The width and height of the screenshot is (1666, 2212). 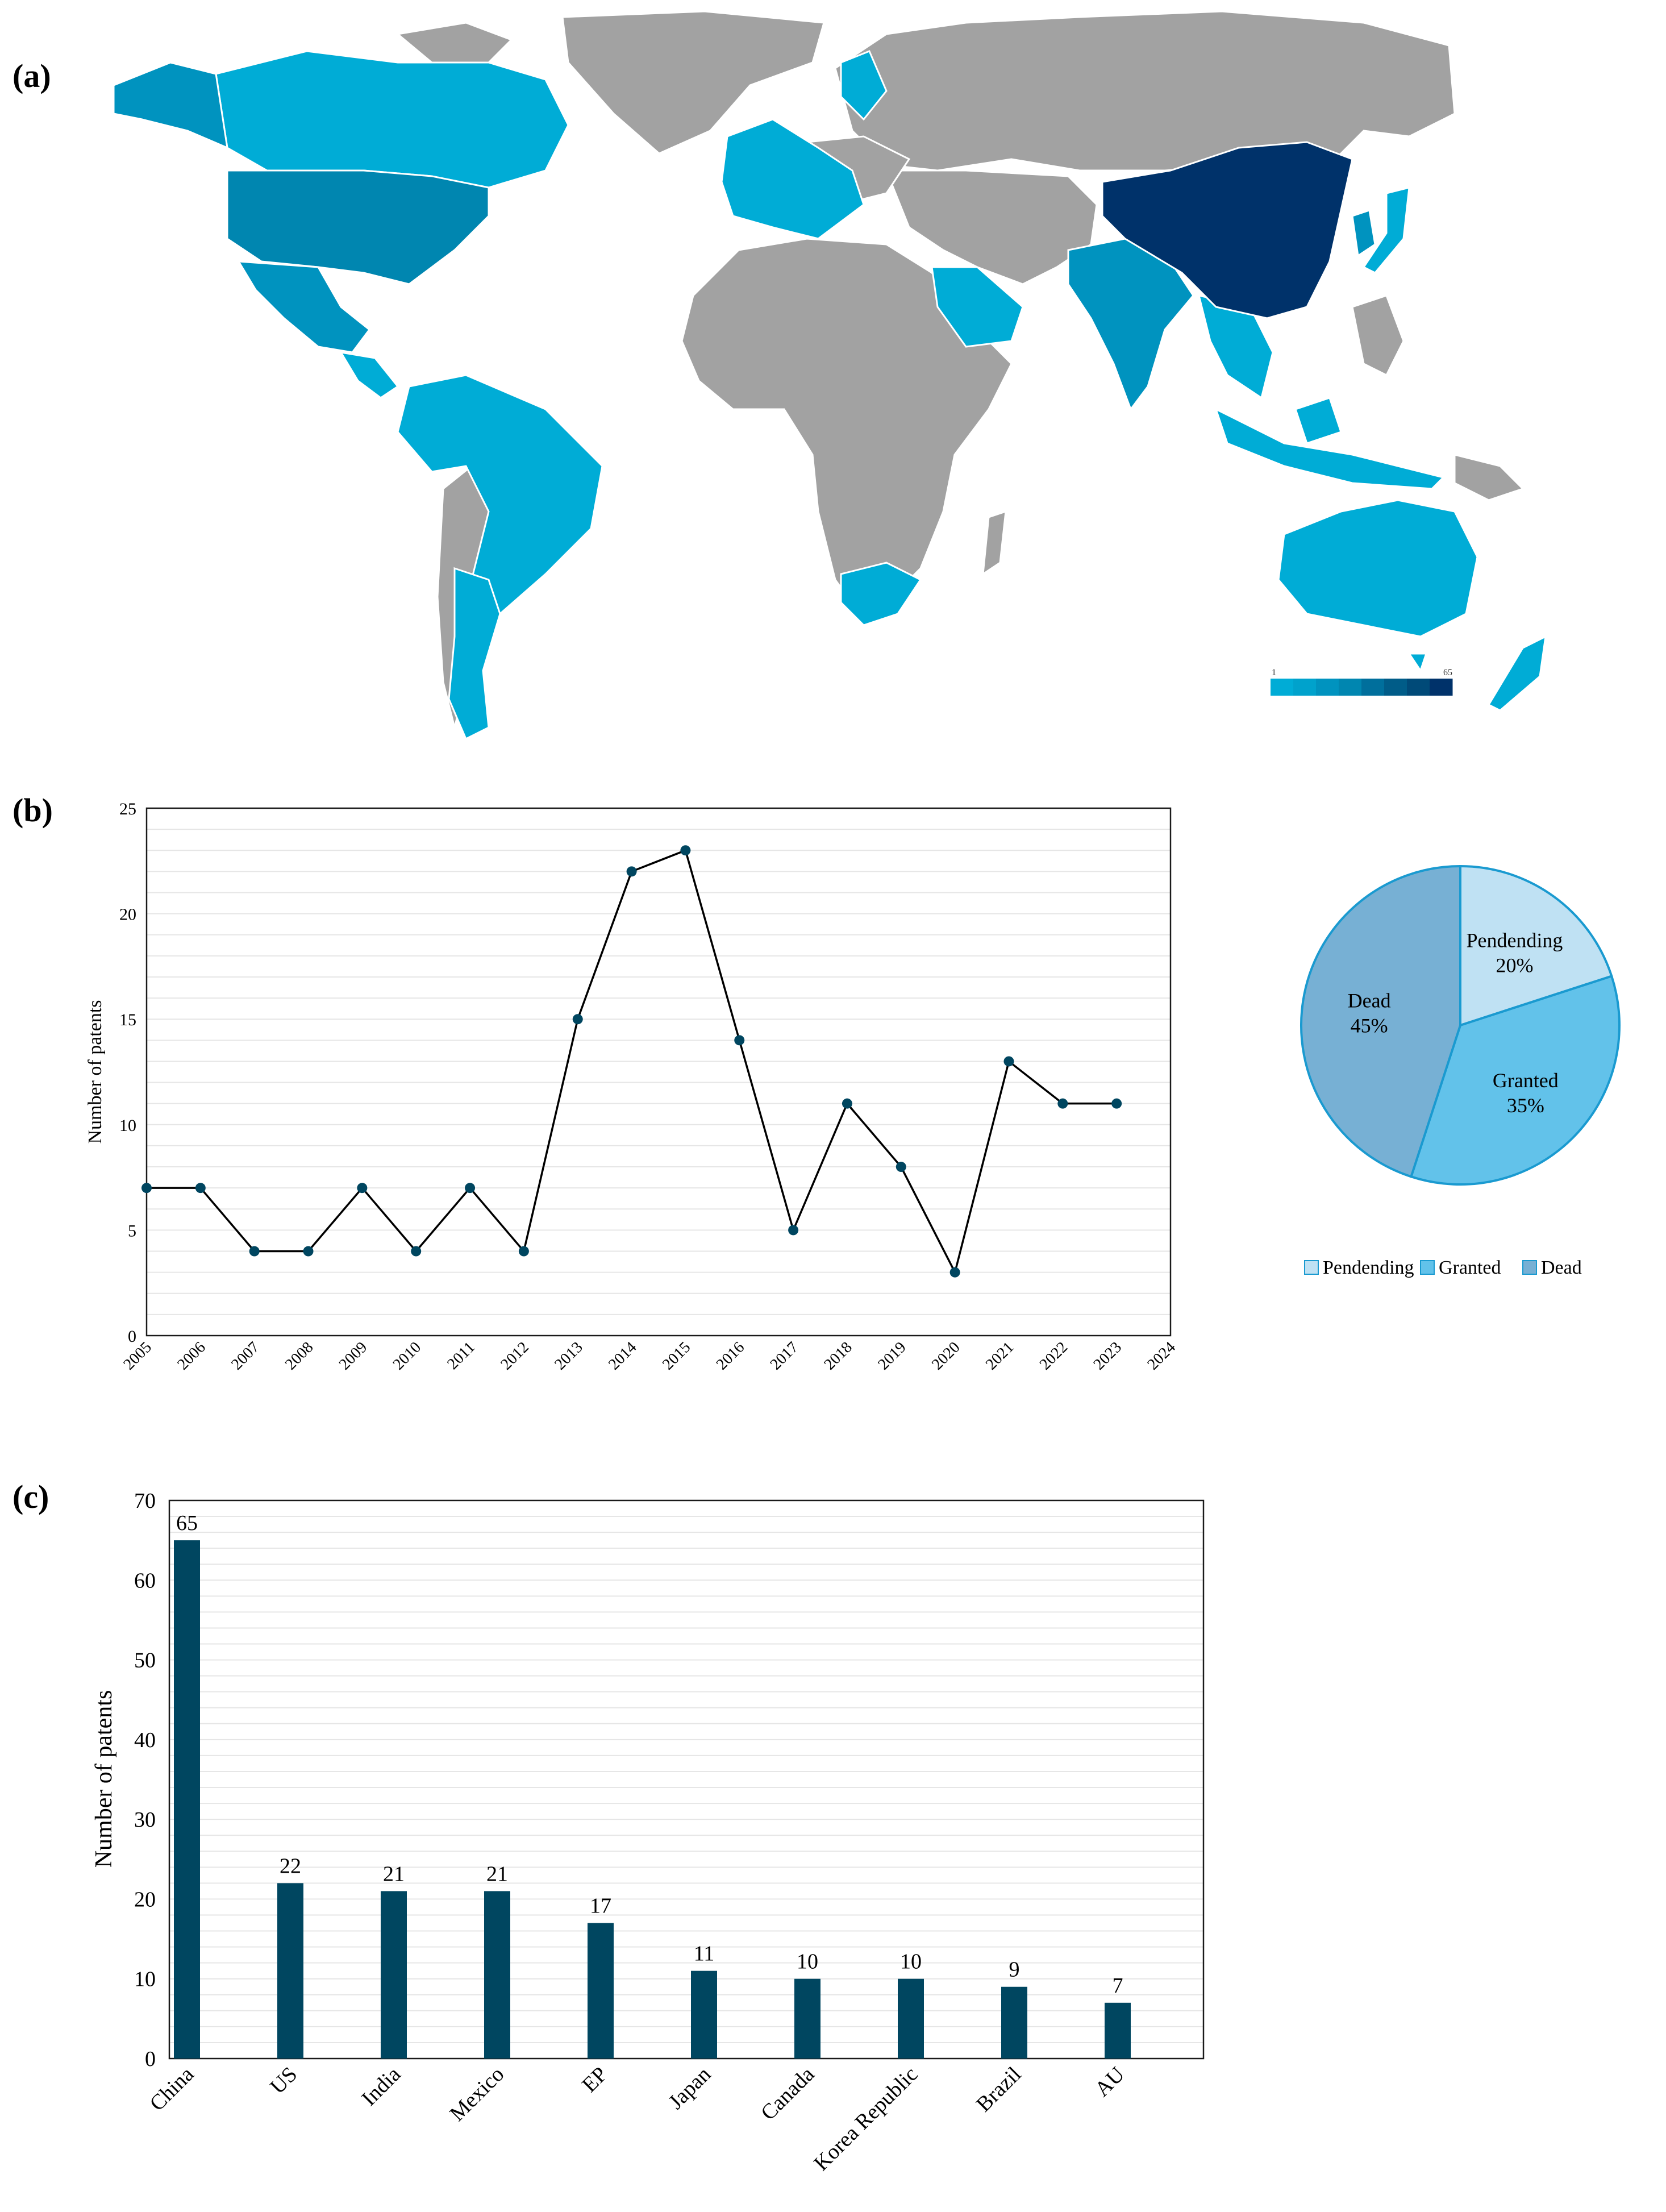 What do you see at coordinates (911, 2018) in the screenshot?
I see `bar-korea-republic` at bounding box center [911, 2018].